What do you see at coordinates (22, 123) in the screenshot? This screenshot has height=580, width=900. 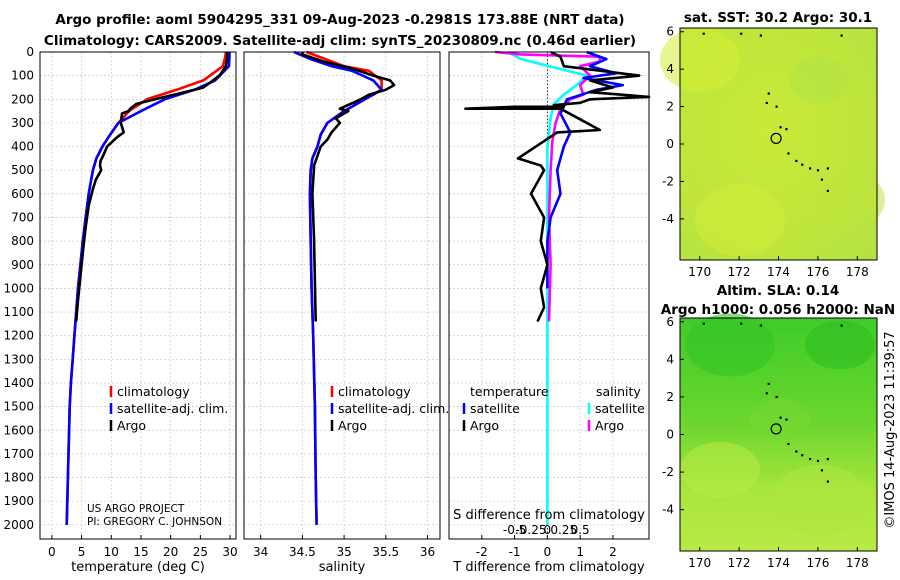 I see `depth-tick-label: 300` at bounding box center [22, 123].